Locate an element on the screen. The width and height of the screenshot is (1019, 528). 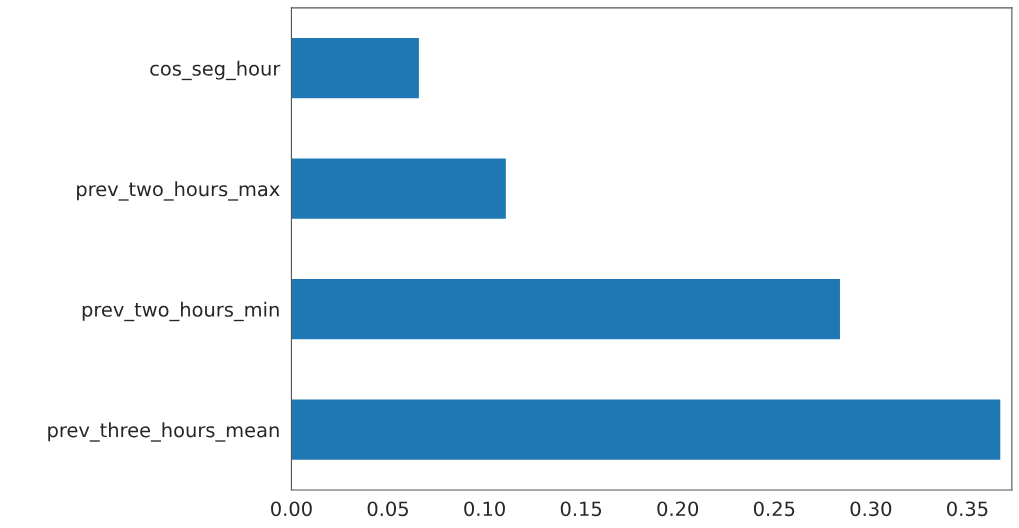
x-tick-label: 0.15 is located at coordinates (581, 509).